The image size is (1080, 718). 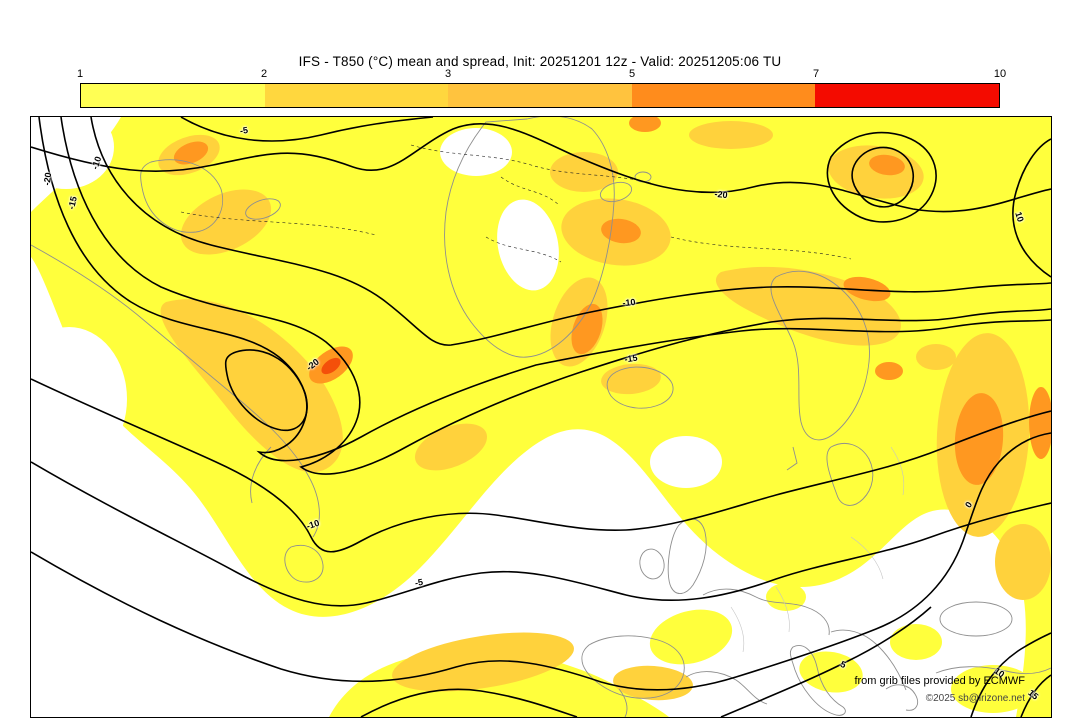 What do you see at coordinates (939, 681) in the screenshot?
I see `attribution-ecmwf: from grib files provided by ECMWF` at bounding box center [939, 681].